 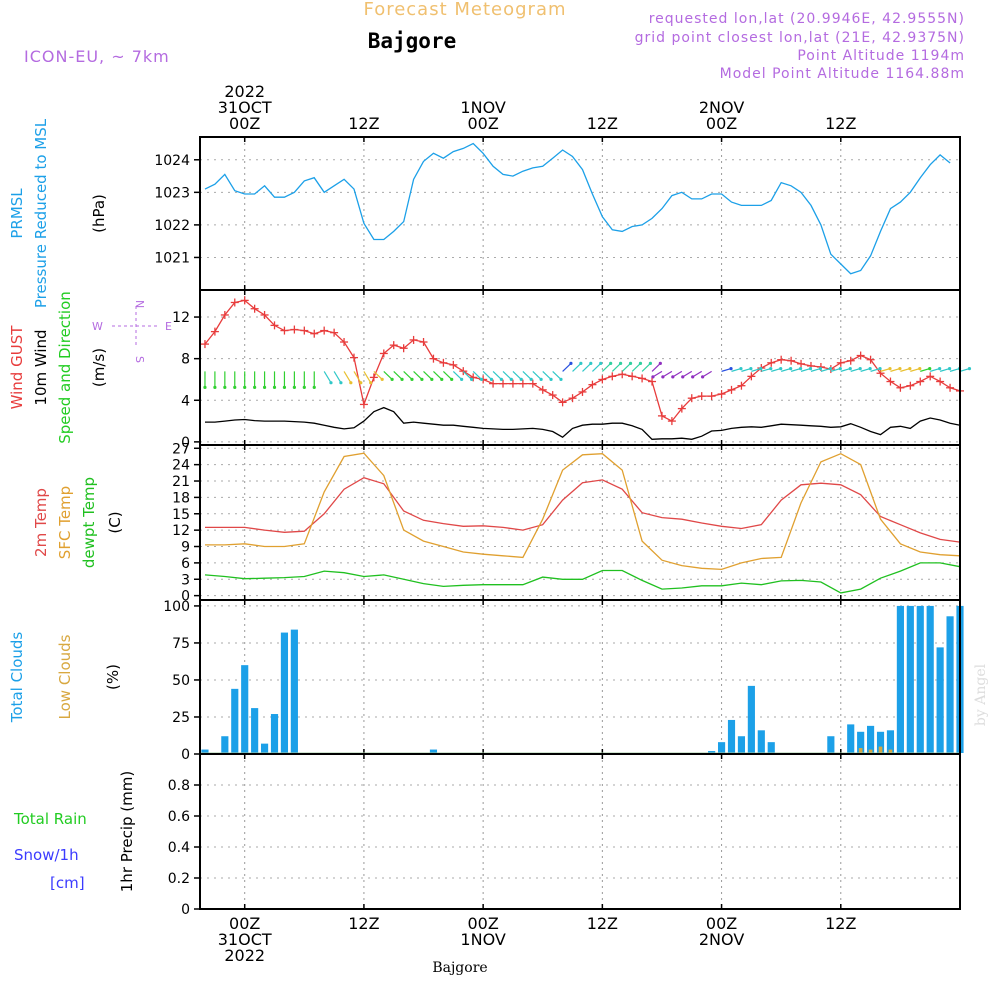 What do you see at coordinates (185, 401) in the screenshot?
I see `y-tick-label: 4` at bounding box center [185, 401].